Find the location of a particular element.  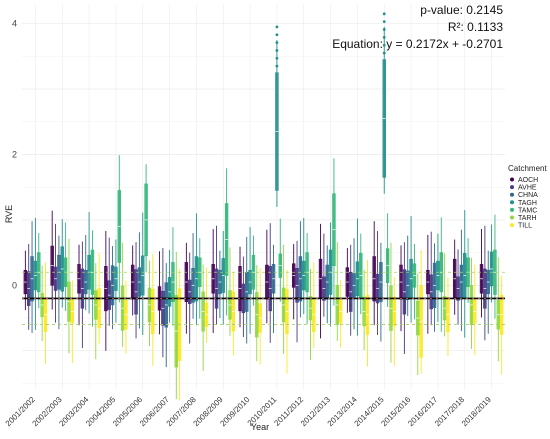

legend-label: CHNA is located at coordinates (528, 195).